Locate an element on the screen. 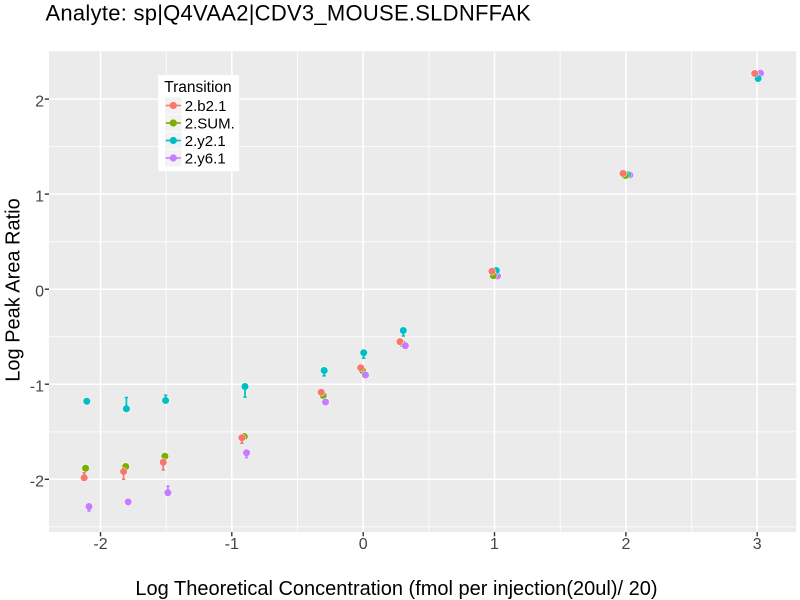  svg-text: Log Peak Area Ratio is located at coordinates (14, 289).